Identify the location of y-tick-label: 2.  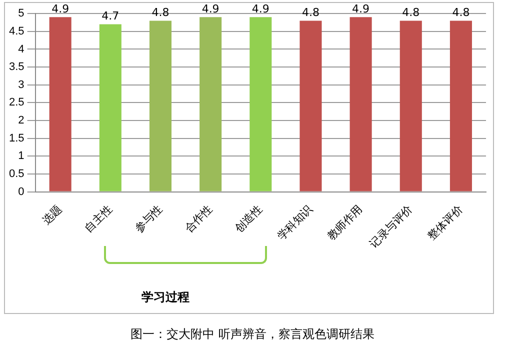
(21, 120).